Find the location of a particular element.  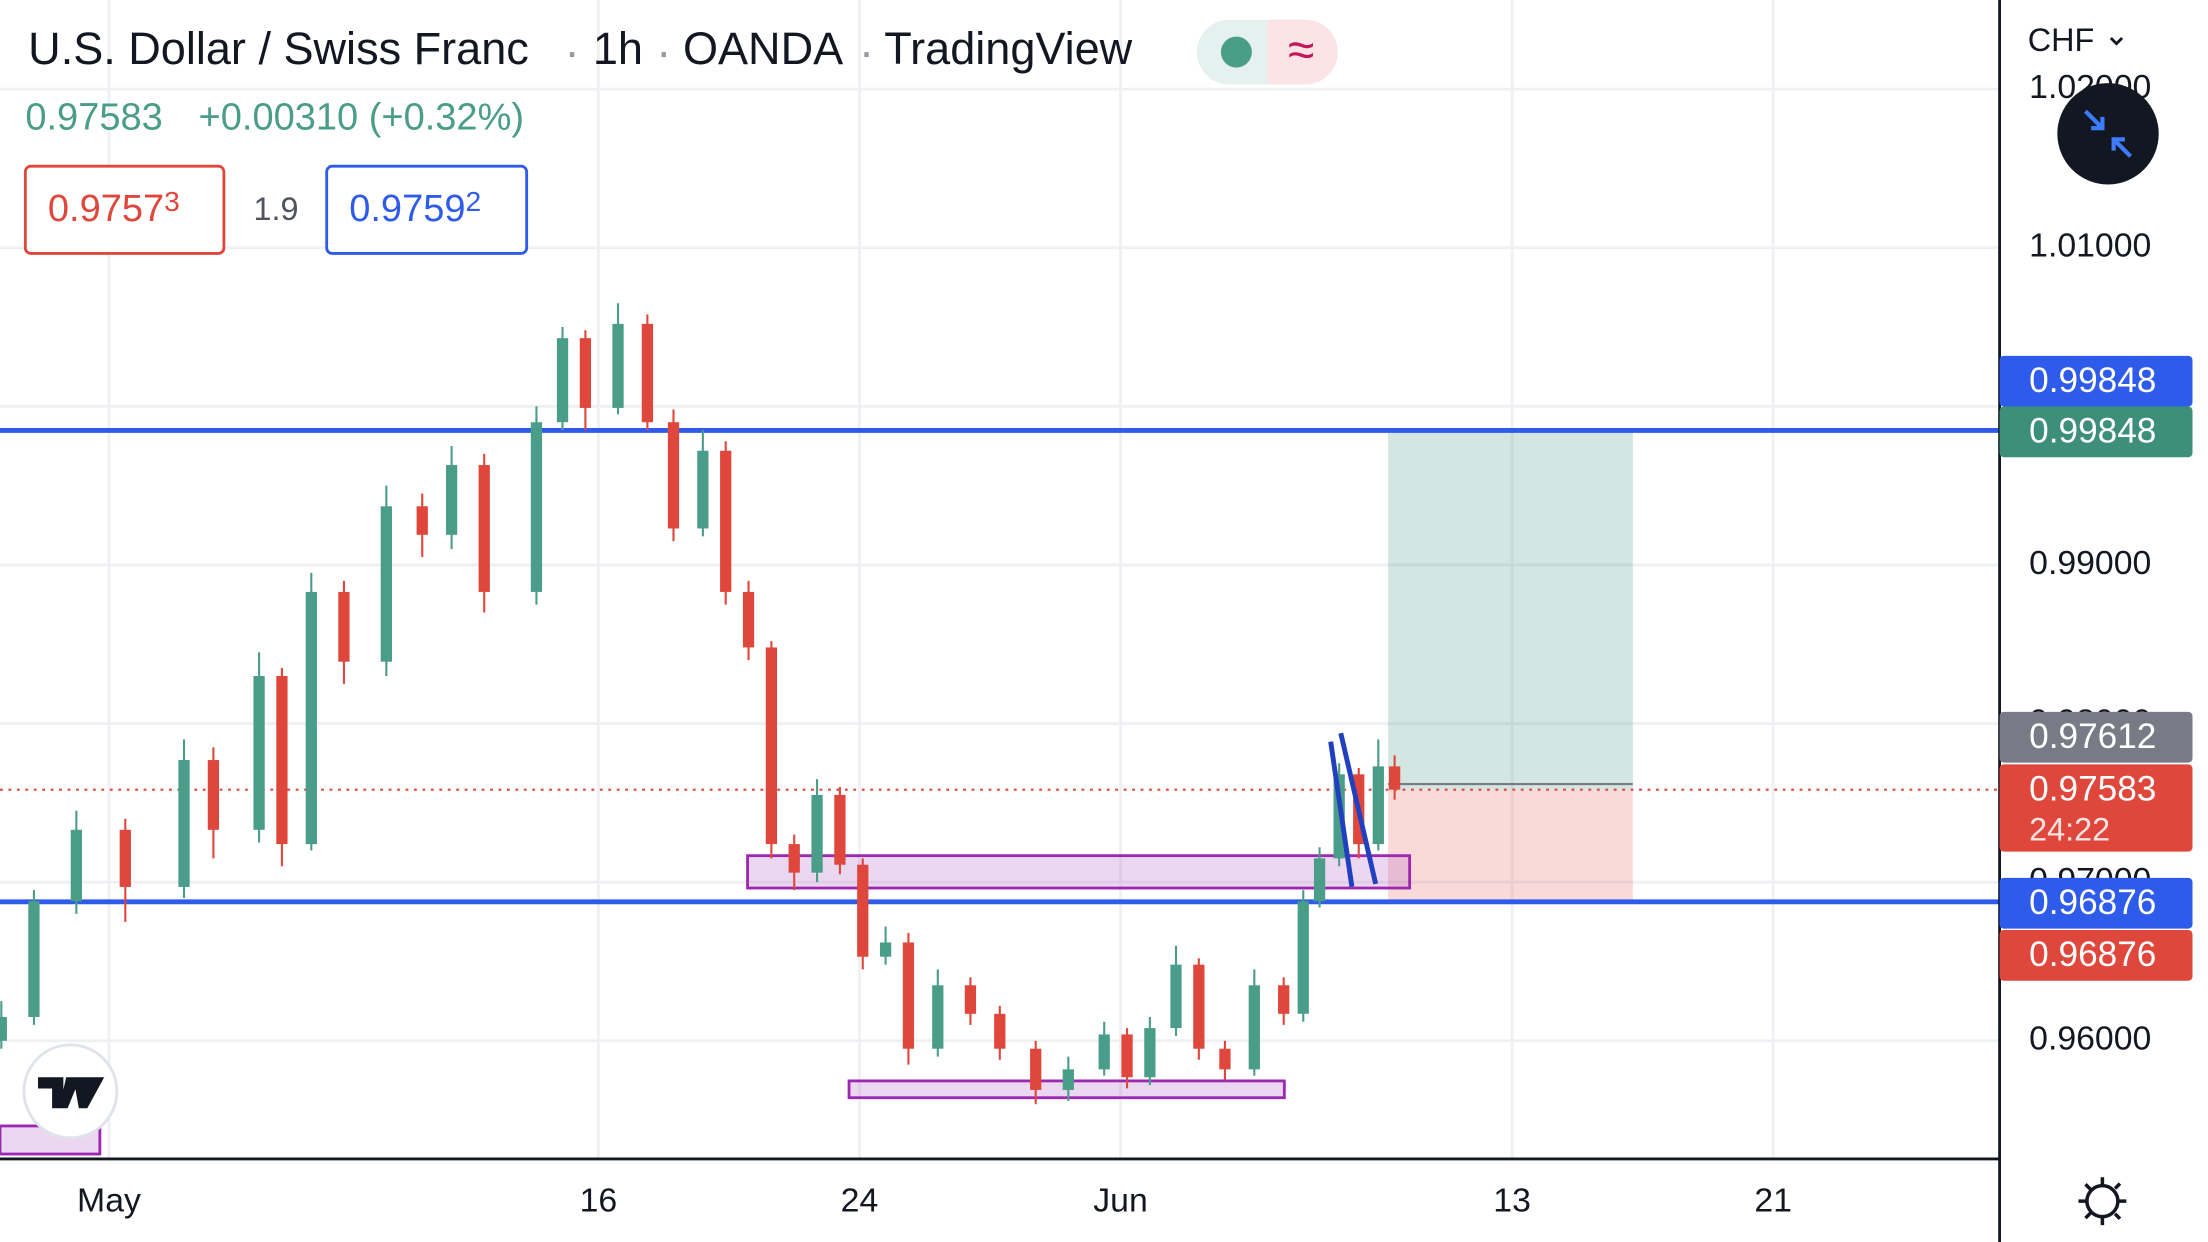

status-icon: ≈ is located at coordinates (1301, 50).